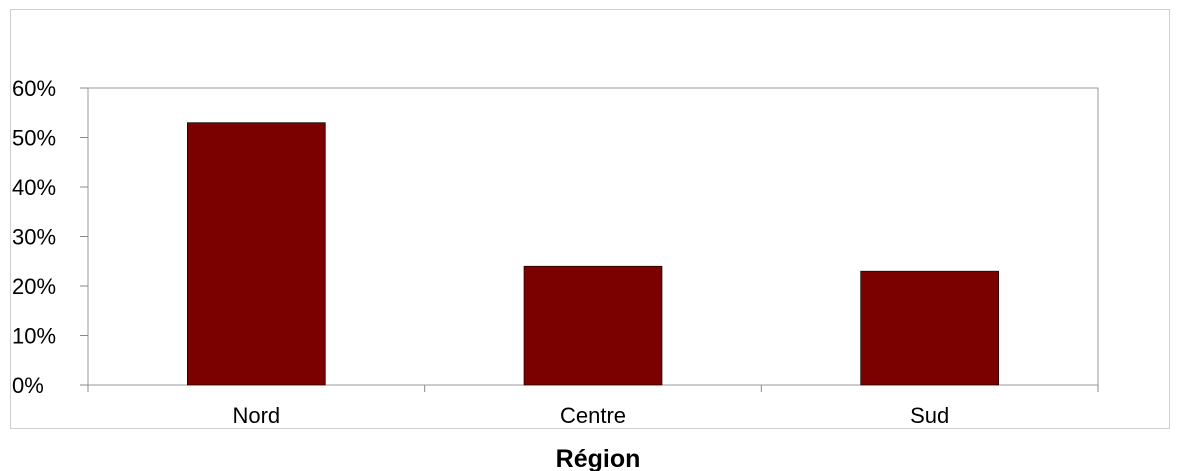  What do you see at coordinates (929, 328) in the screenshot?
I see `bar-sud` at bounding box center [929, 328].